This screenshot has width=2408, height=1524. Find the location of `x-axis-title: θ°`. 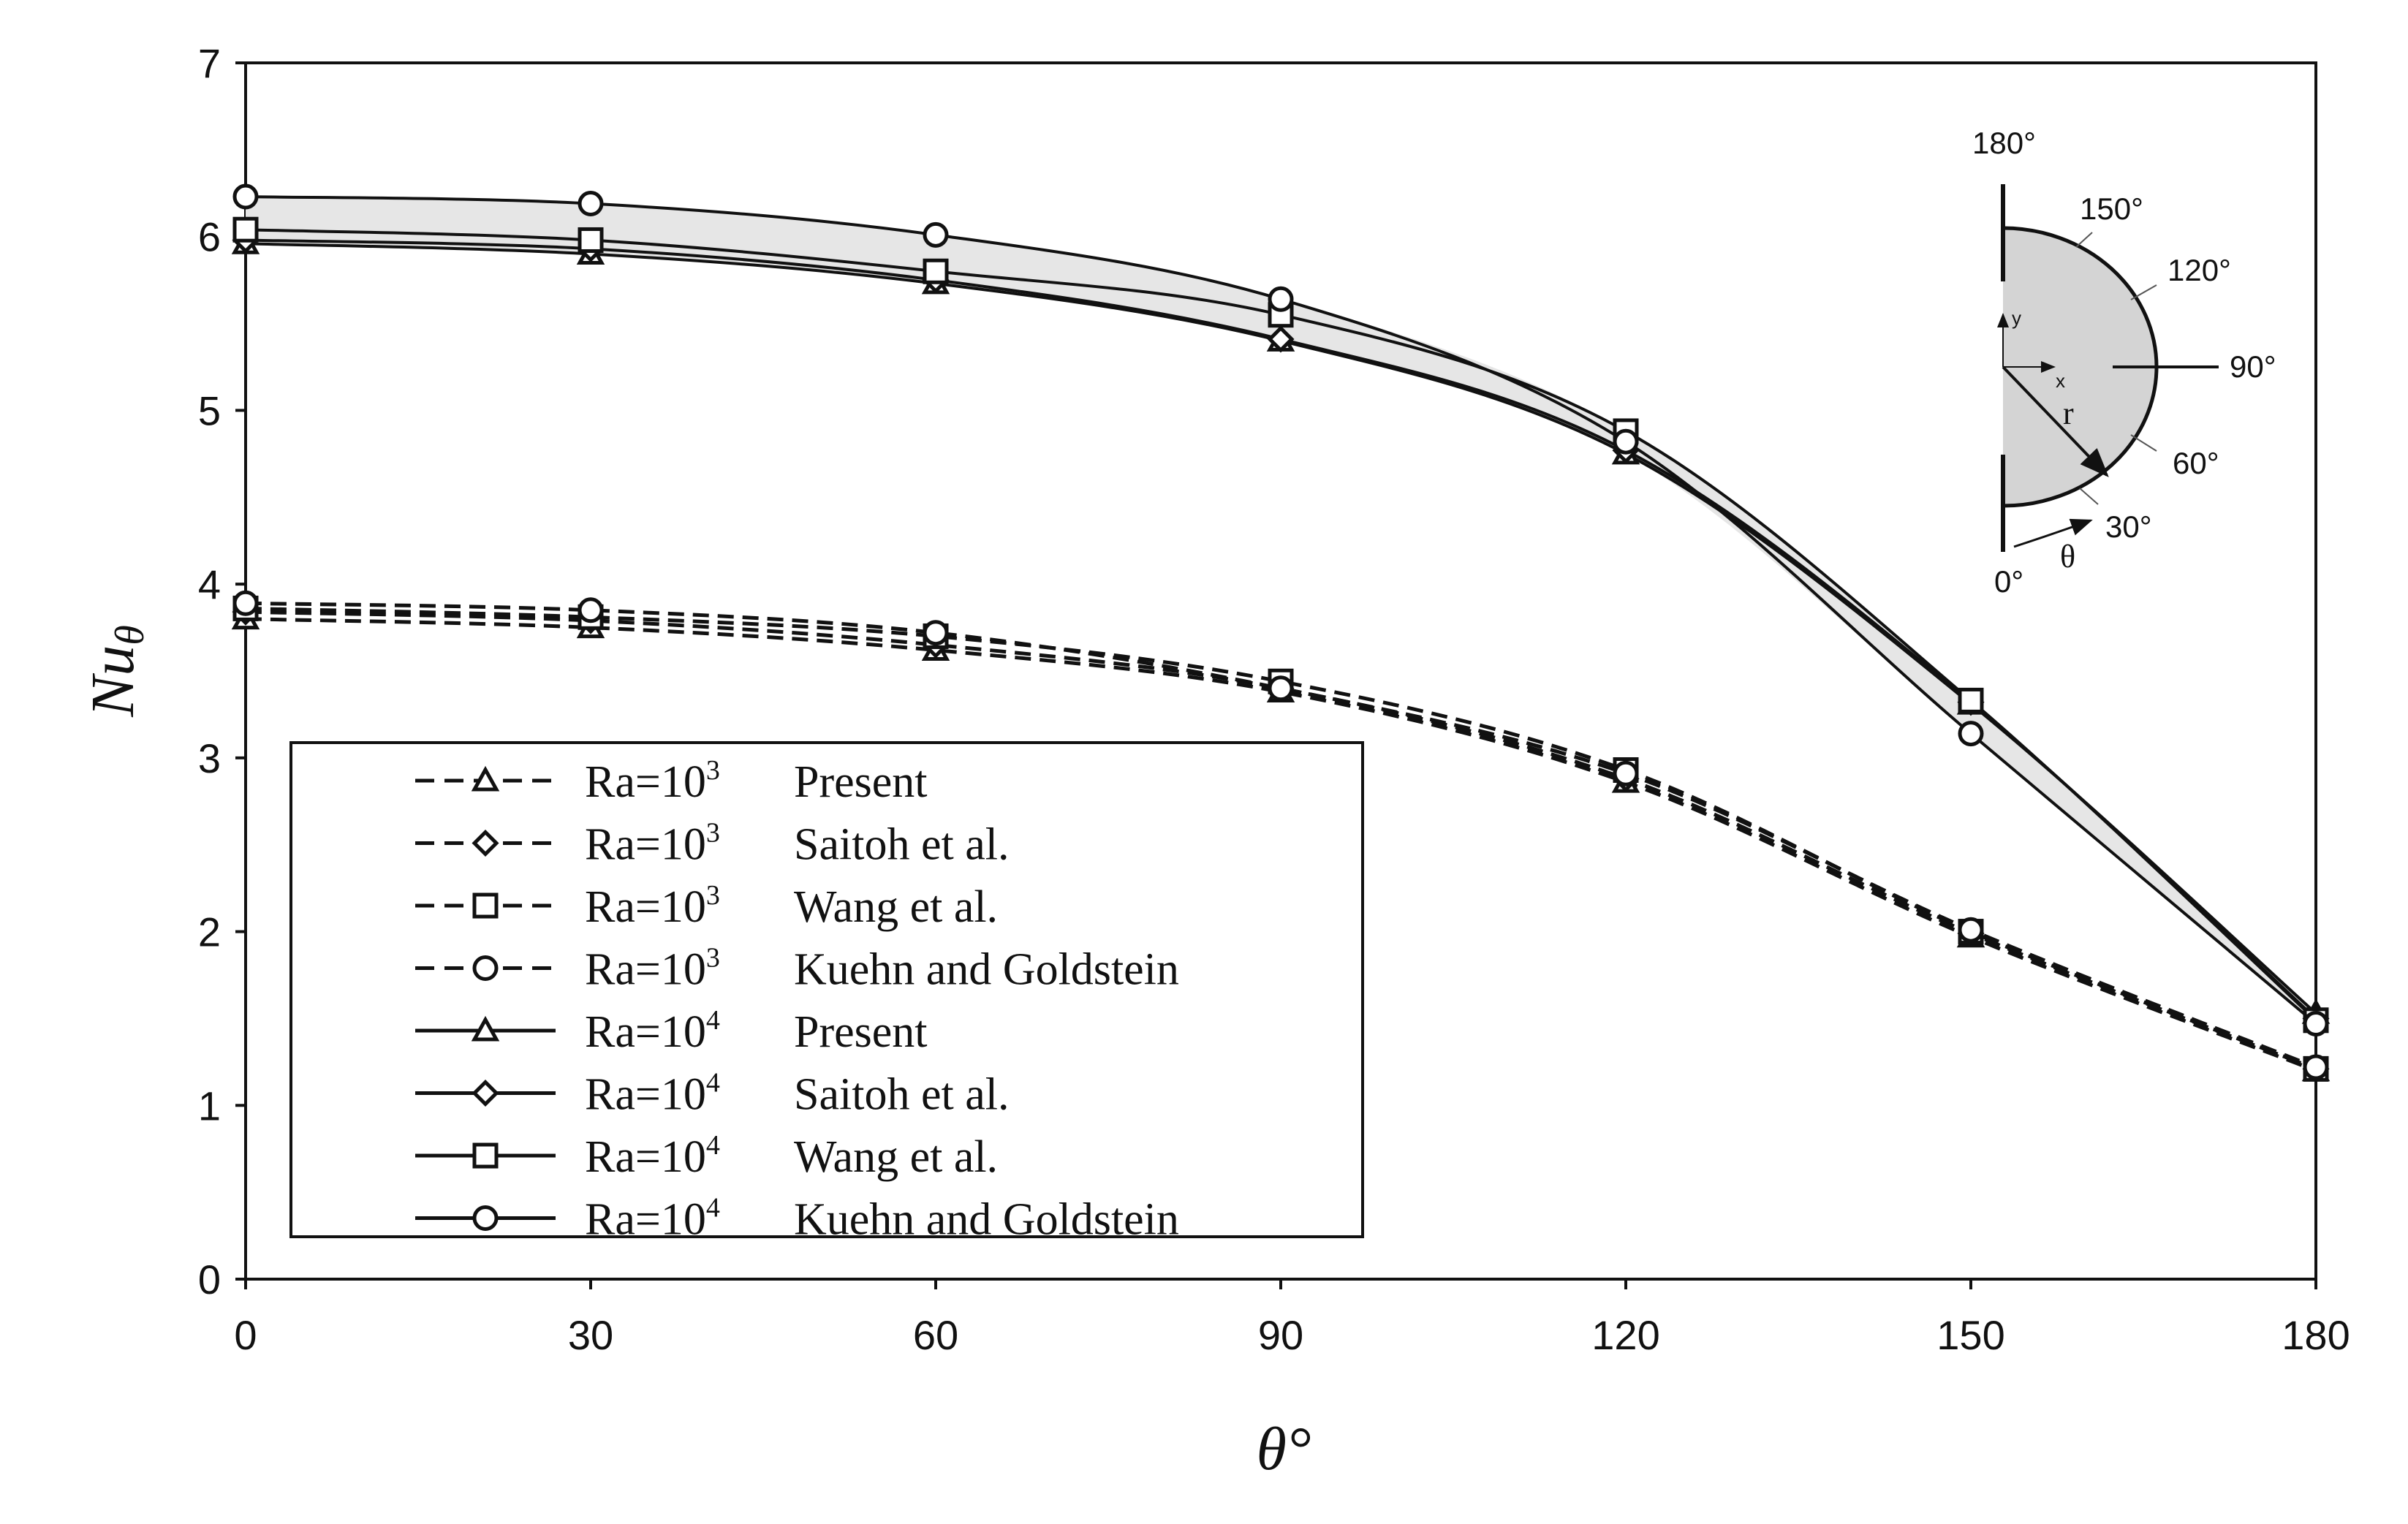

x-axis-title: θ° is located at coordinates (1284, 1449).